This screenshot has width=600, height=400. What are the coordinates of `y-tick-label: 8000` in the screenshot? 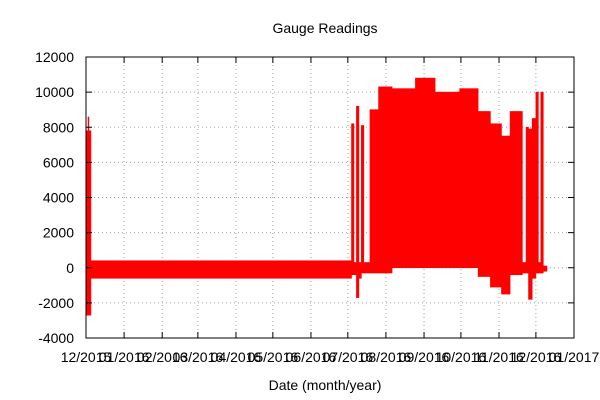 It's located at (58, 127).